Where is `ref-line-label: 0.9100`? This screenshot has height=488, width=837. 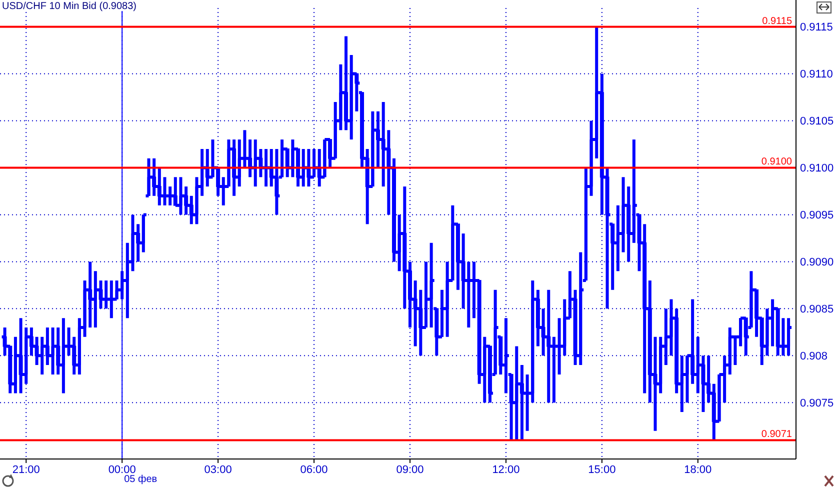 ref-line-label: 0.9100 is located at coordinates (776, 162).